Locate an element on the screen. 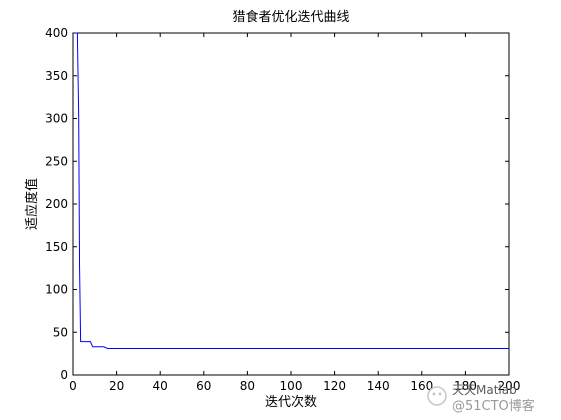 The height and width of the screenshot is (420, 561). x-tick-label: 80 is located at coordinates (247, 386).